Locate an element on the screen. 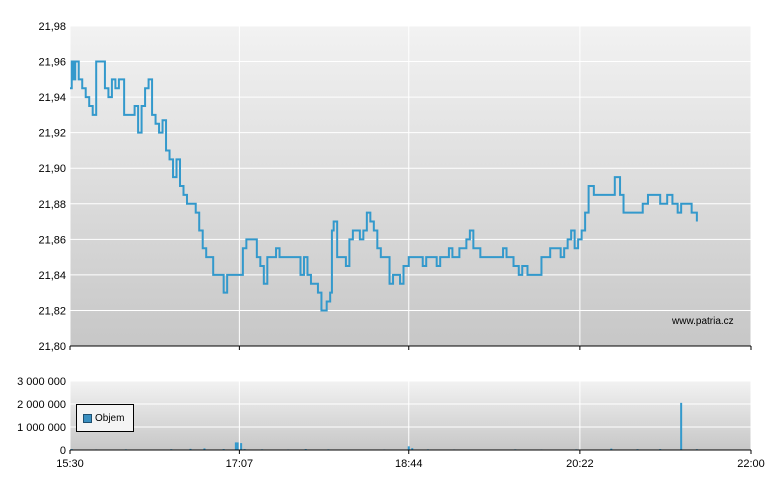  x-tick-label: 15:30 is located at coordinates (70, 464).